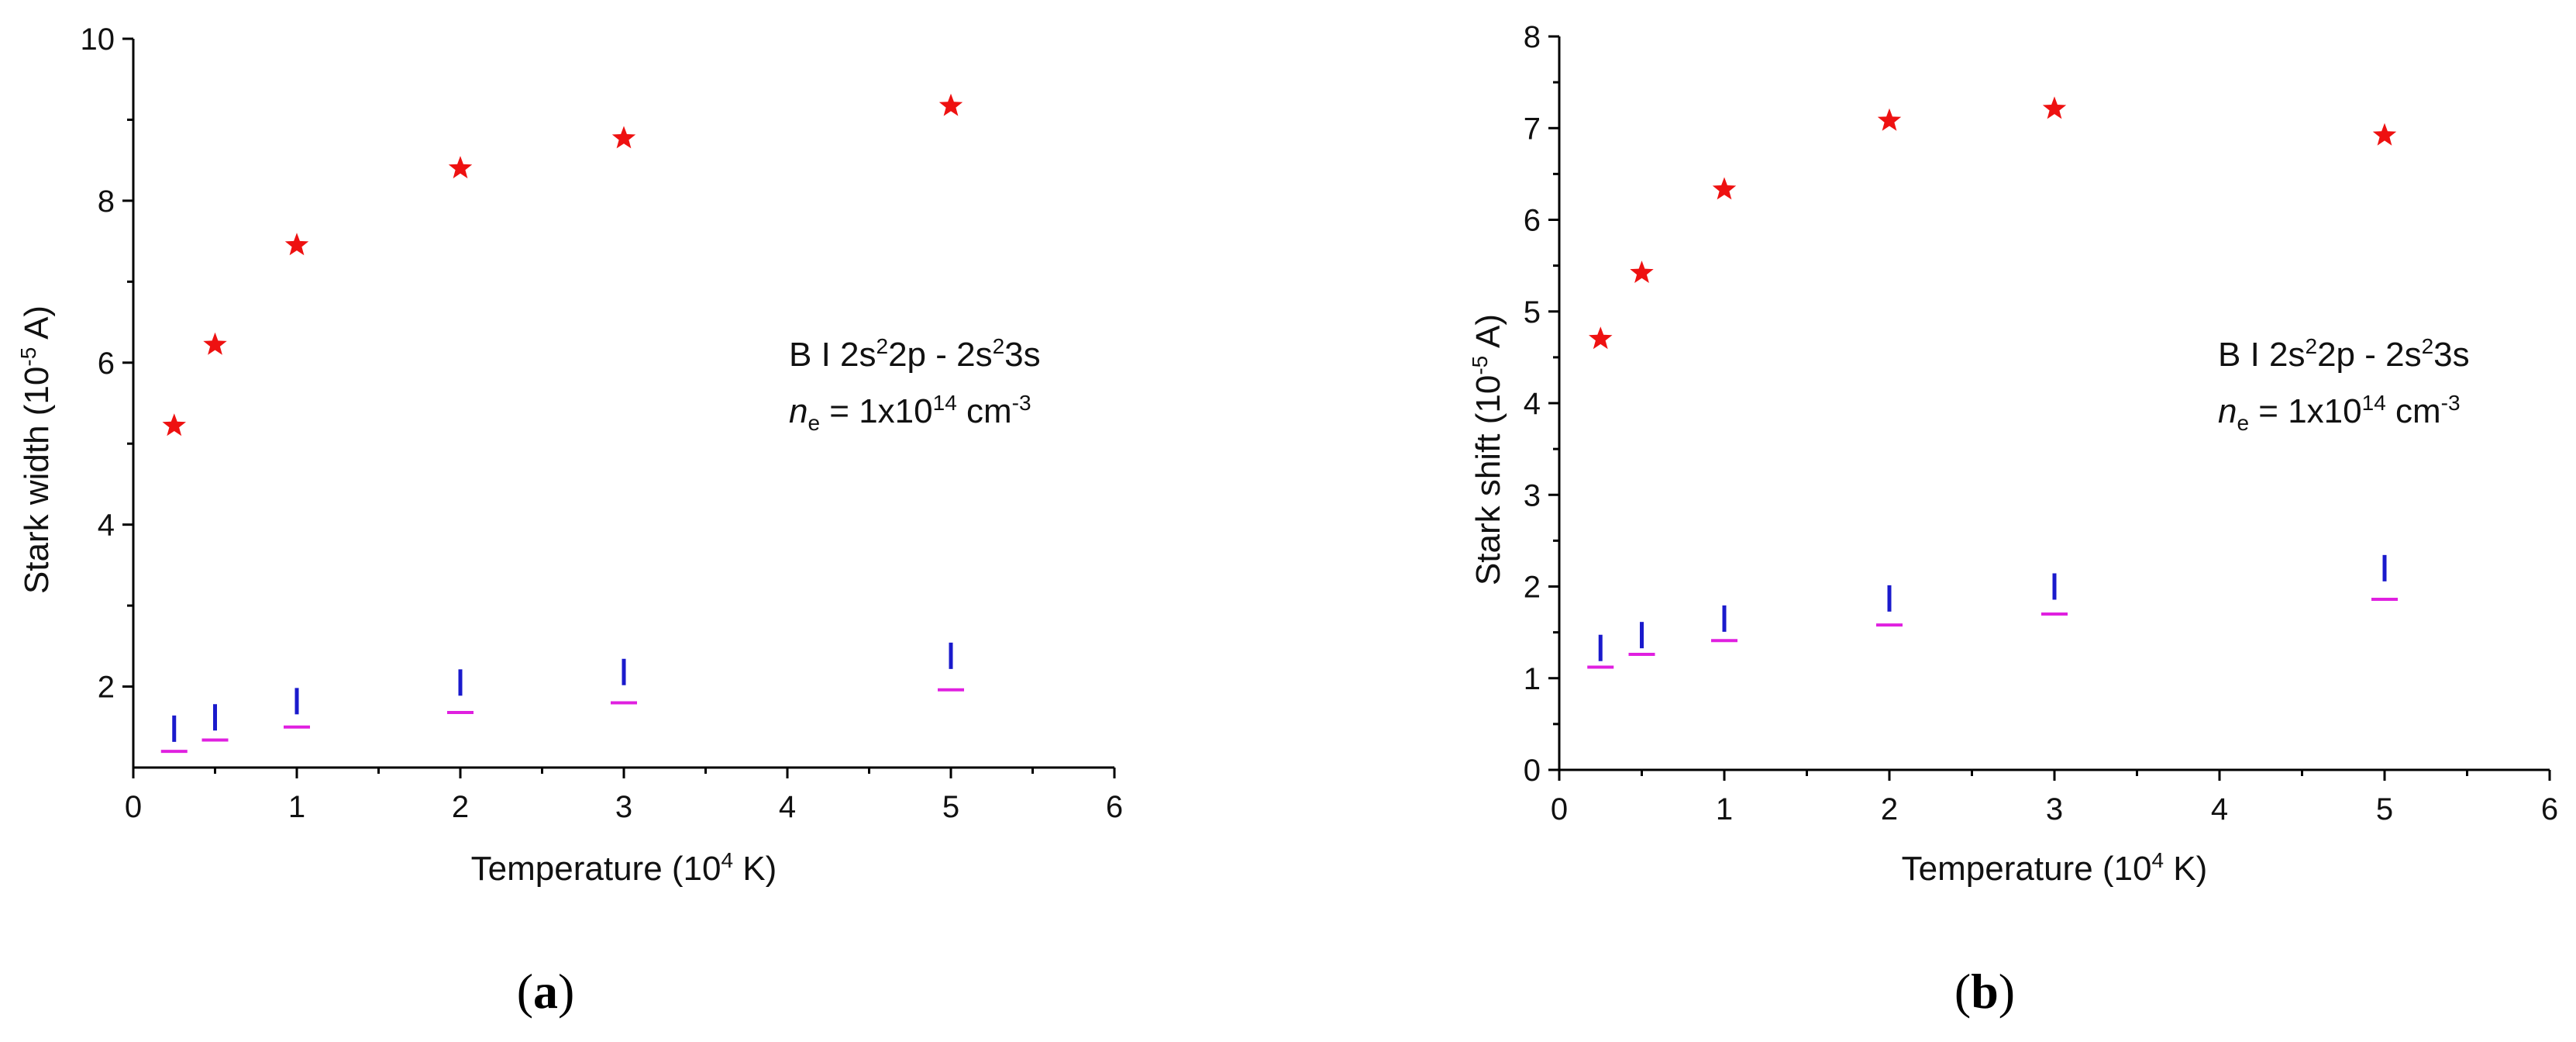 The width and height of the screenshot is (2576, 1042). Describe the element at coordinates (1984, 991) in the screenshot. I see `panel-caption: (b)` at that location.